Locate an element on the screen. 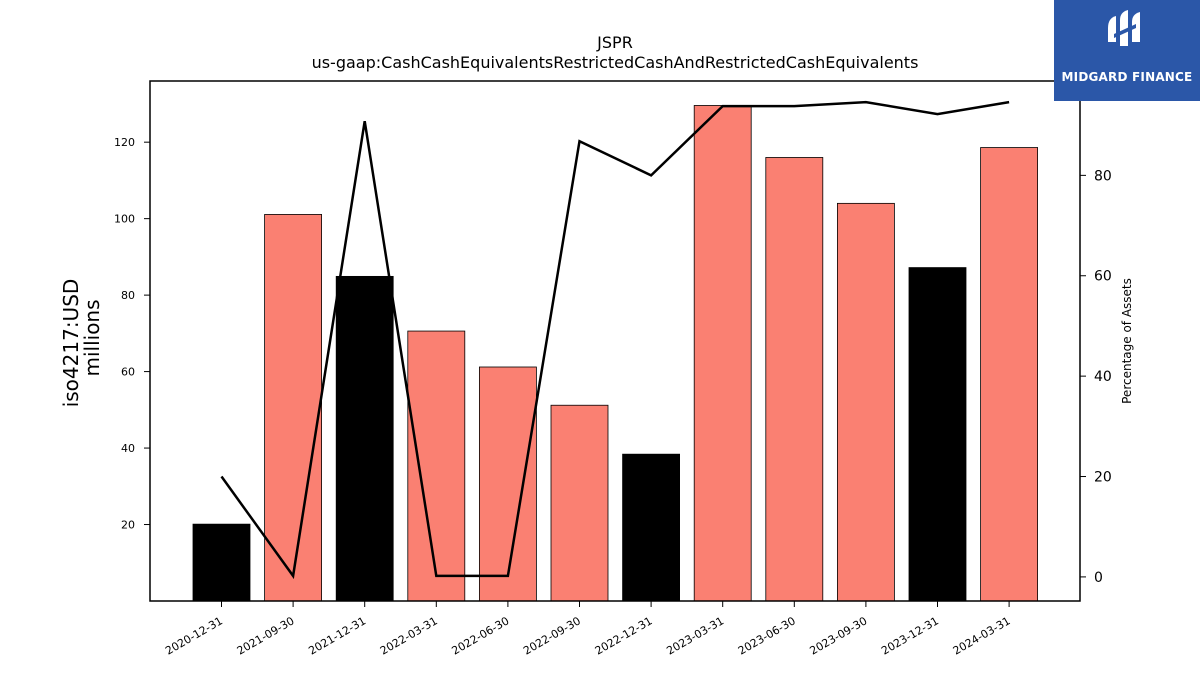 The height and width of the screenshot is (675, 1200). y-tick-label: 40 is located at coordinates (128, 448).